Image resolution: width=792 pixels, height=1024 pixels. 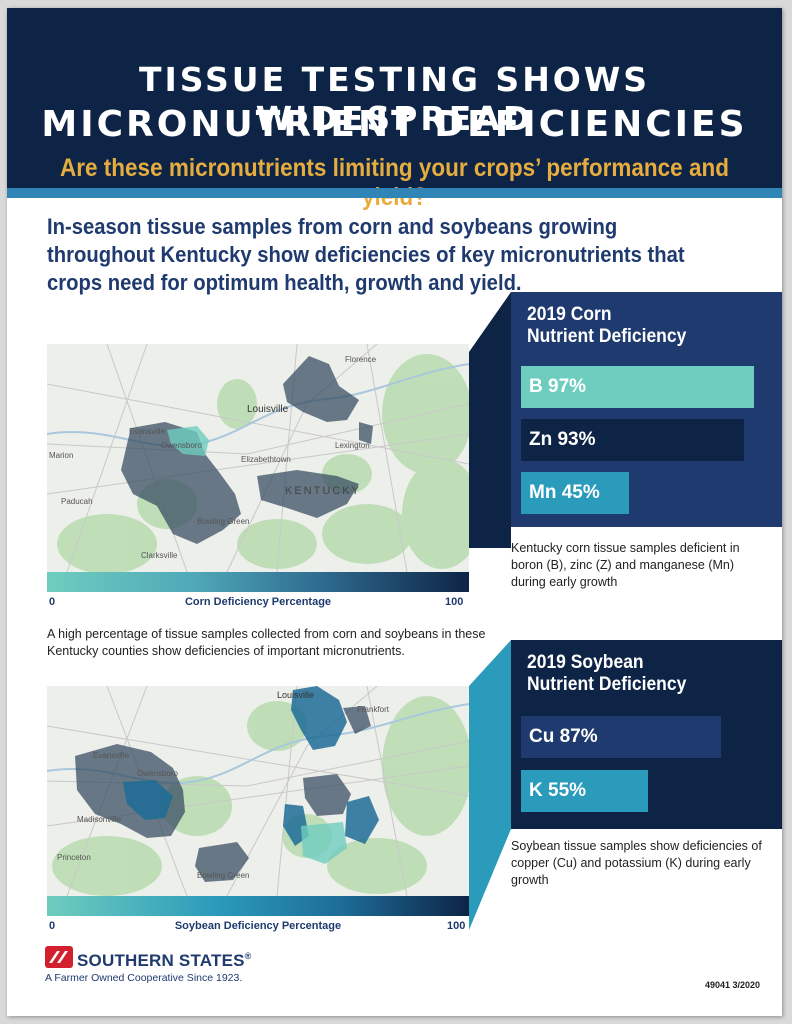 I want to click on soy-region-central, so click(x=327, y=795).